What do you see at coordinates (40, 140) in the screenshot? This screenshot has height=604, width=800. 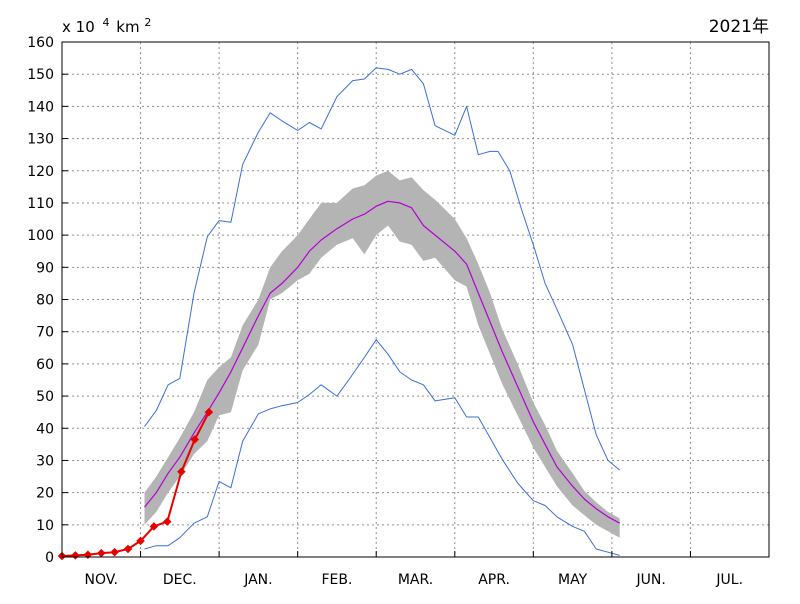 I see `y-tick-label: 130` at bounding box center [40, 140].